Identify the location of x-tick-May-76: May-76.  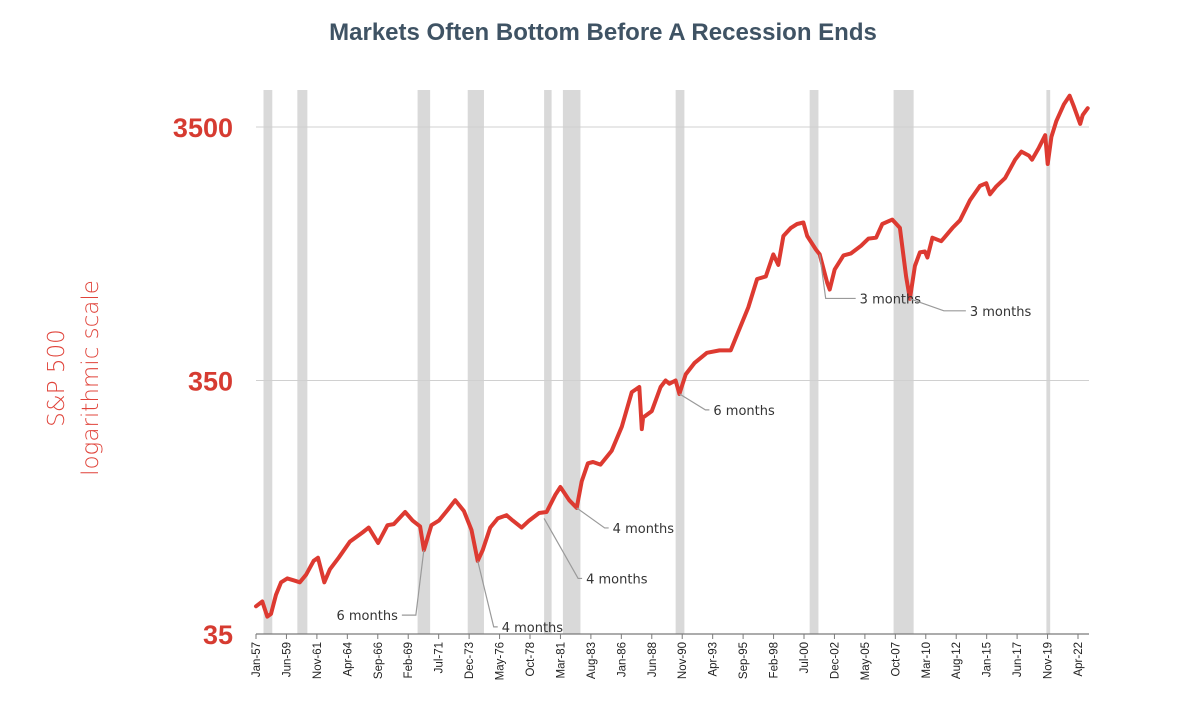
(501, 661).